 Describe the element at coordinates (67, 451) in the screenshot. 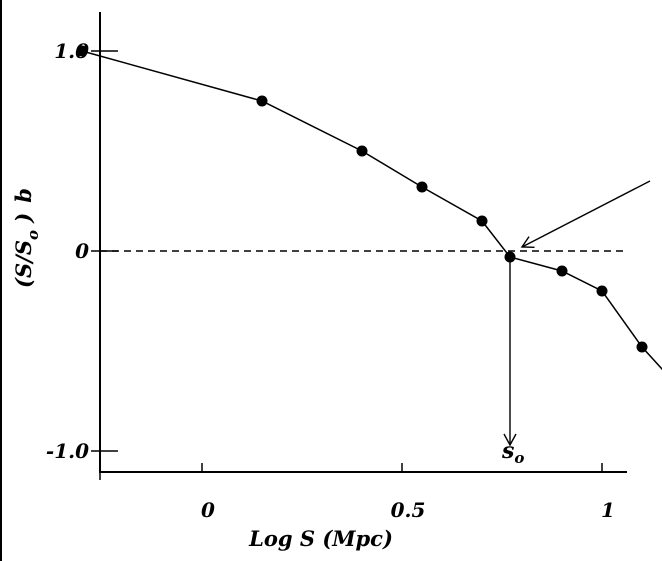

I see `y-tick-label: -1.0` at that location.